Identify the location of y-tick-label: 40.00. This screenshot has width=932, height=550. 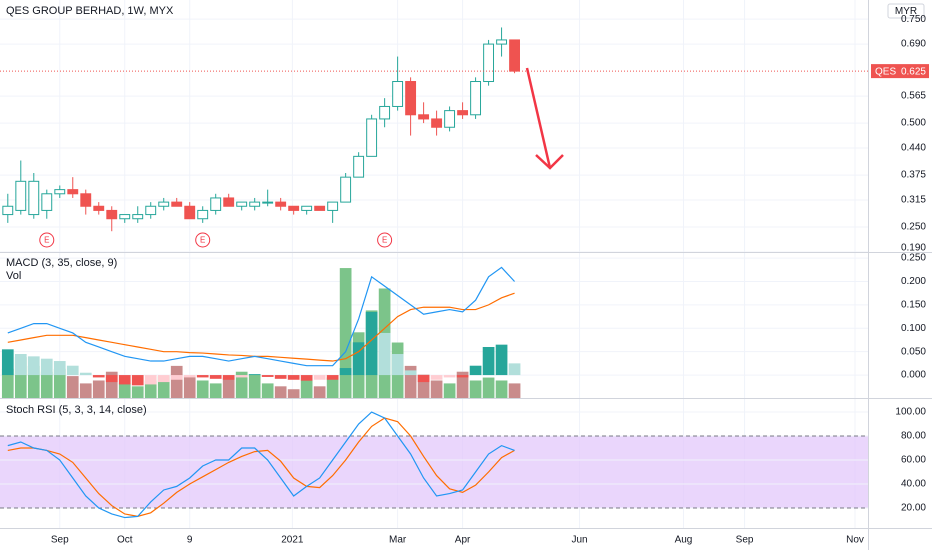
(913, 484).